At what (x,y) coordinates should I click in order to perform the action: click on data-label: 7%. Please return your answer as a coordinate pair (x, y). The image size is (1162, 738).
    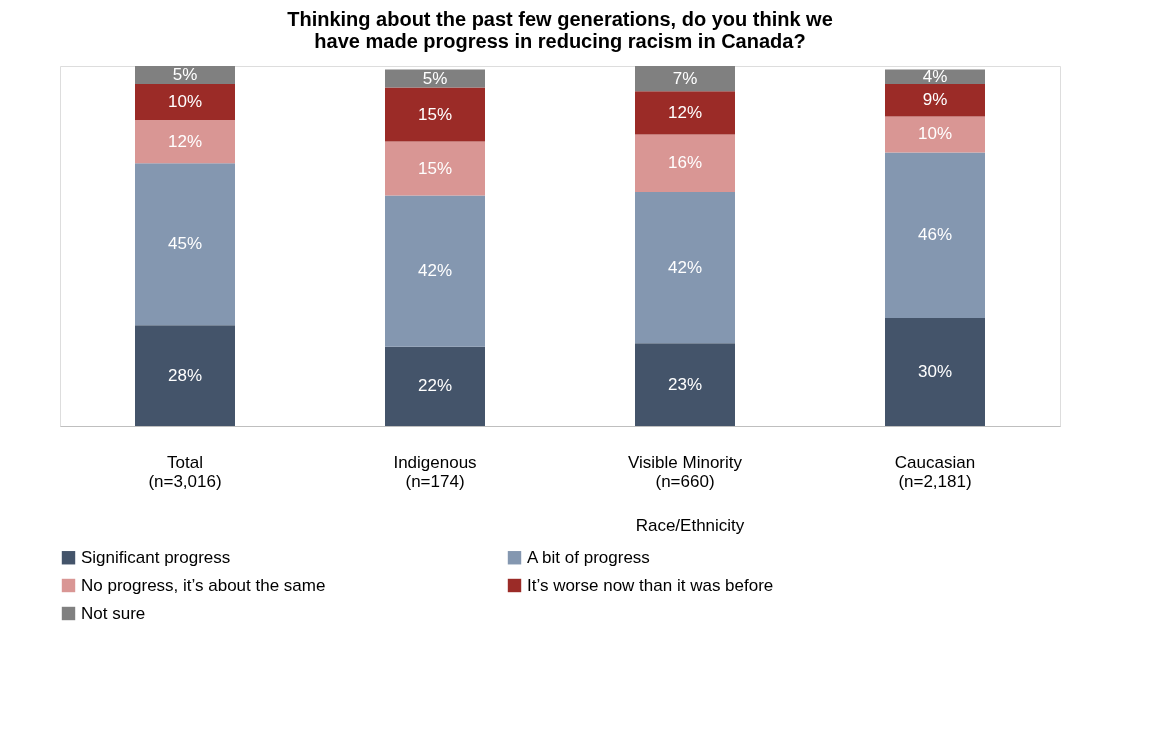
    Looking at the image, I should click on (685, 78).